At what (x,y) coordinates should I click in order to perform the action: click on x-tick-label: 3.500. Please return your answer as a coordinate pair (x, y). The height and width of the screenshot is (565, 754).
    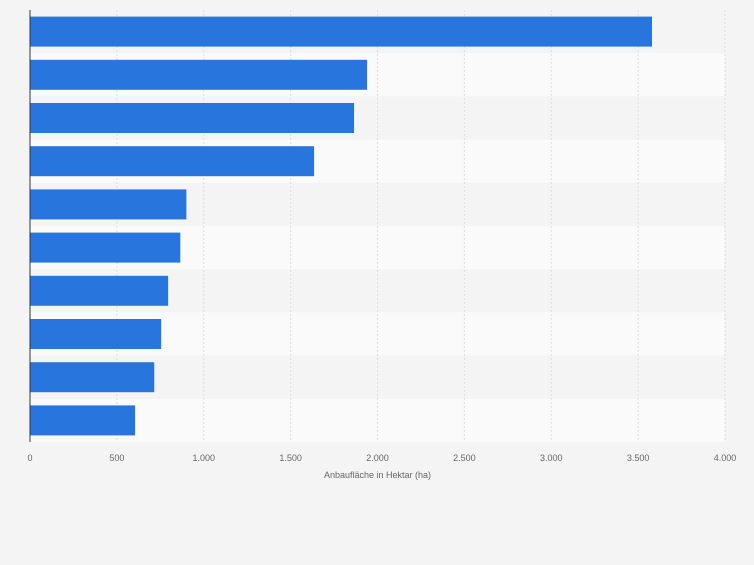
    Looking at the image, I should click on (638, 458).